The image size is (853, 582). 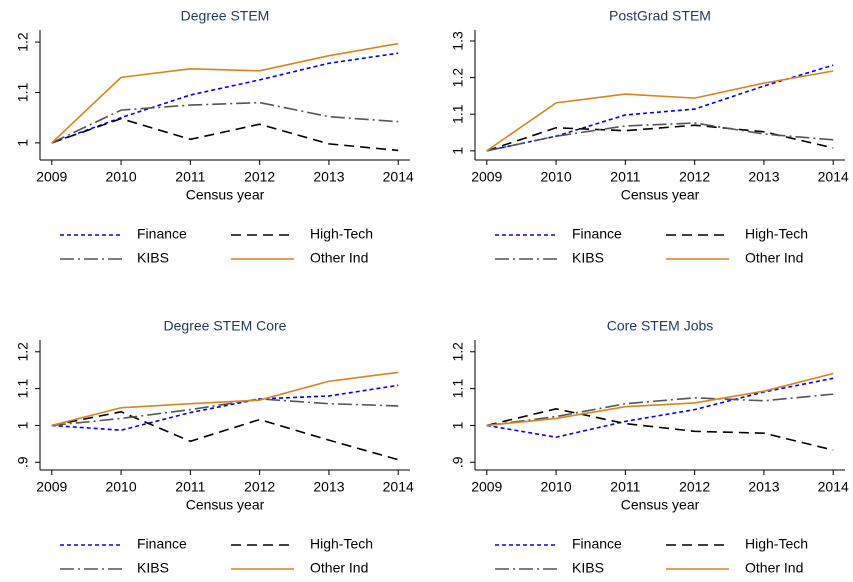 What do you see at coordinates (225, 16) in the screenshot?
I see `chart-title: Degree STEM` at bounding box center [225, 16].